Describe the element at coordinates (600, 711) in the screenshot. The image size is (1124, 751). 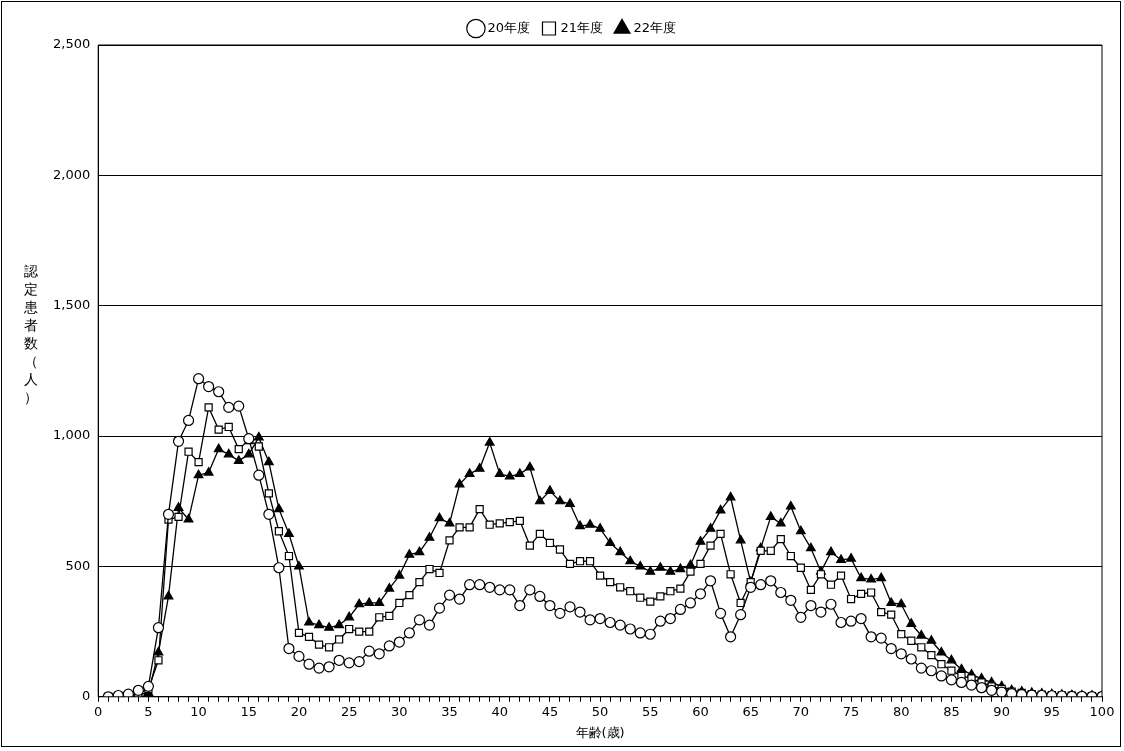
I see `x-tick-label: 50` at that location.